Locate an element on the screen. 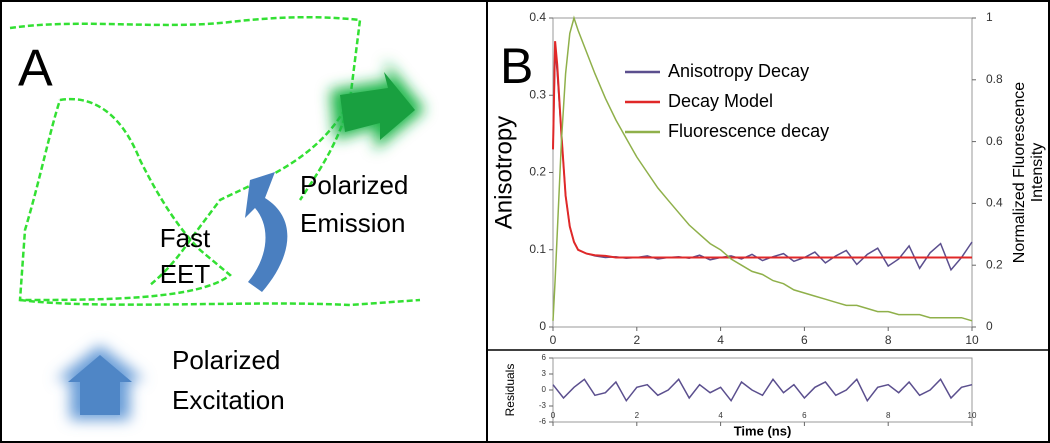  y-tick-label: 0.4 is located at coordinates (537, 17).